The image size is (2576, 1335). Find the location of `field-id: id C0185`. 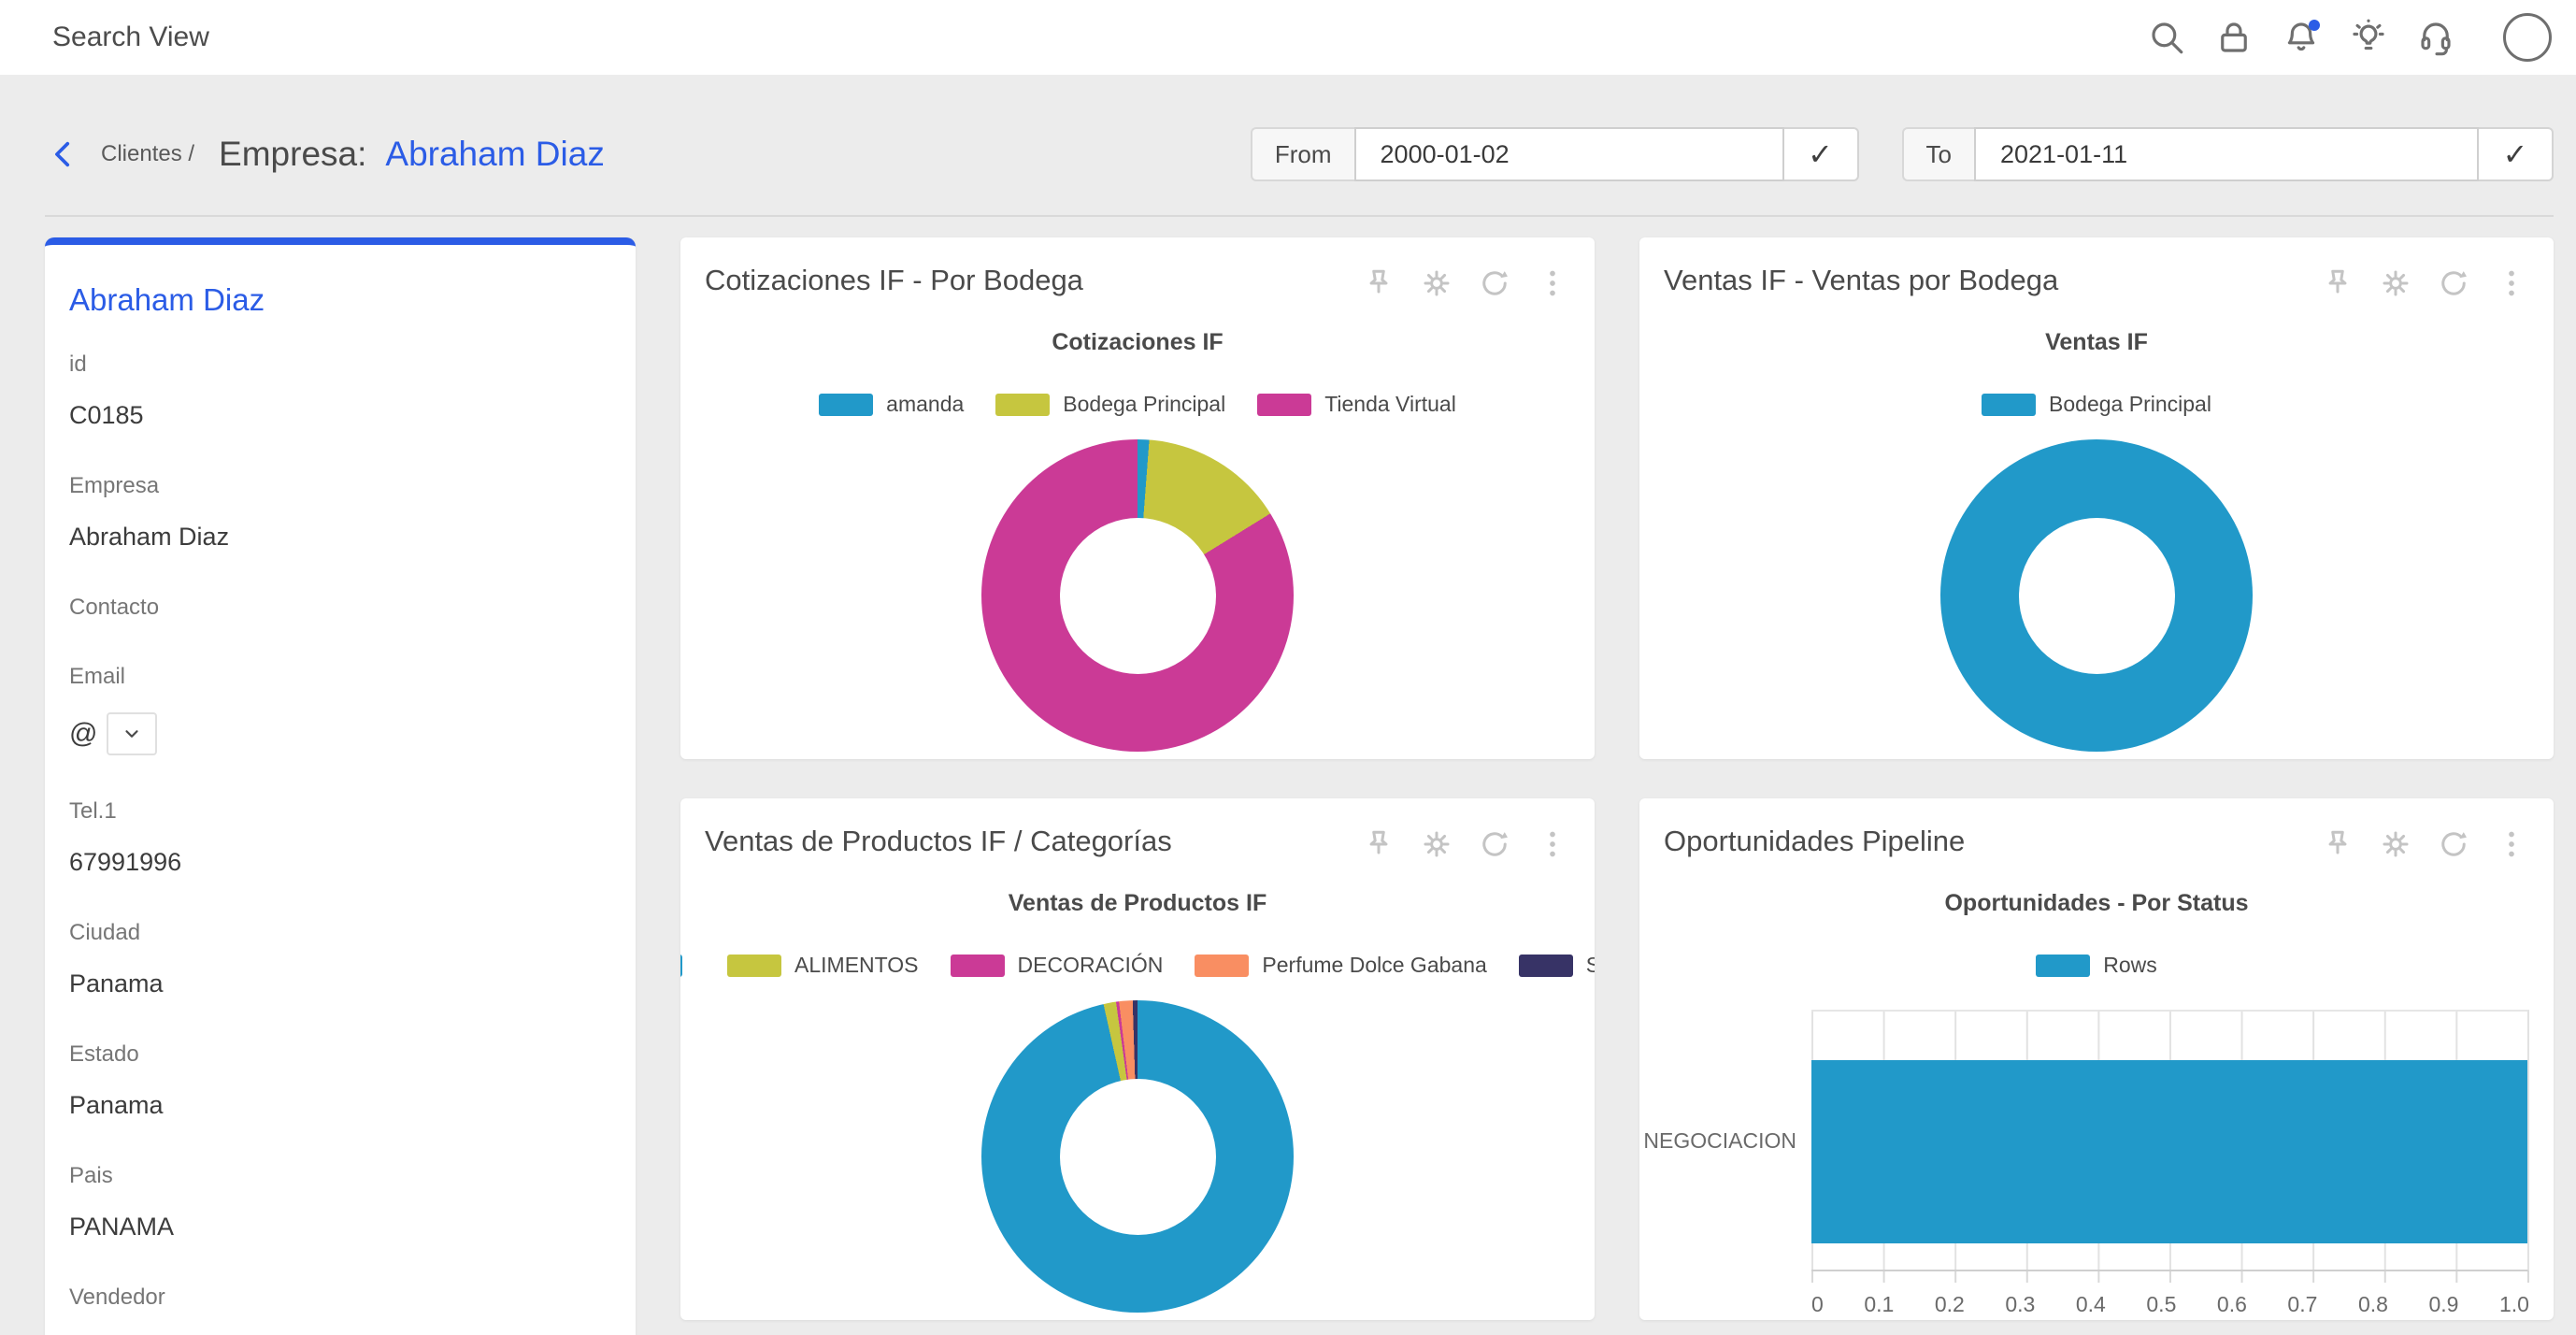

field-id: id C0185 is located at coordinates (340, 391).